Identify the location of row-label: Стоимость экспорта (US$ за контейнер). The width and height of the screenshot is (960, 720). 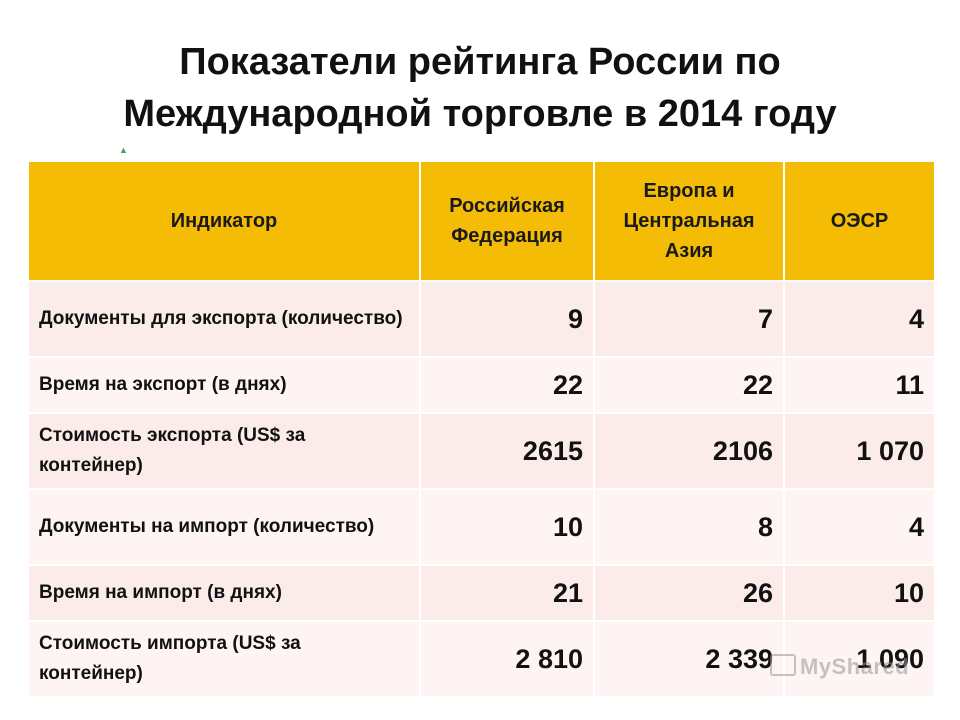
(224, 451).